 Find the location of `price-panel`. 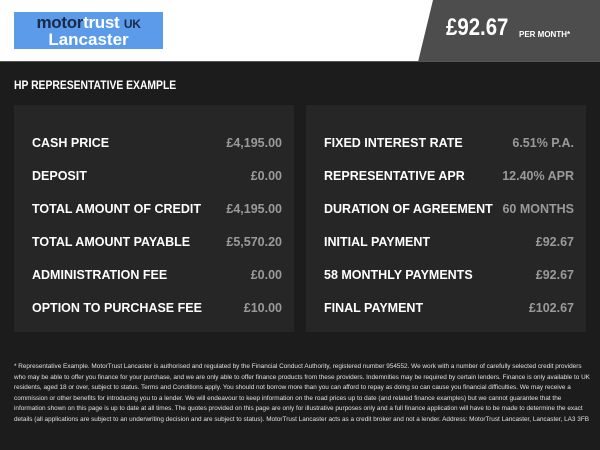

price-panel is located at coordinates (509, 31).